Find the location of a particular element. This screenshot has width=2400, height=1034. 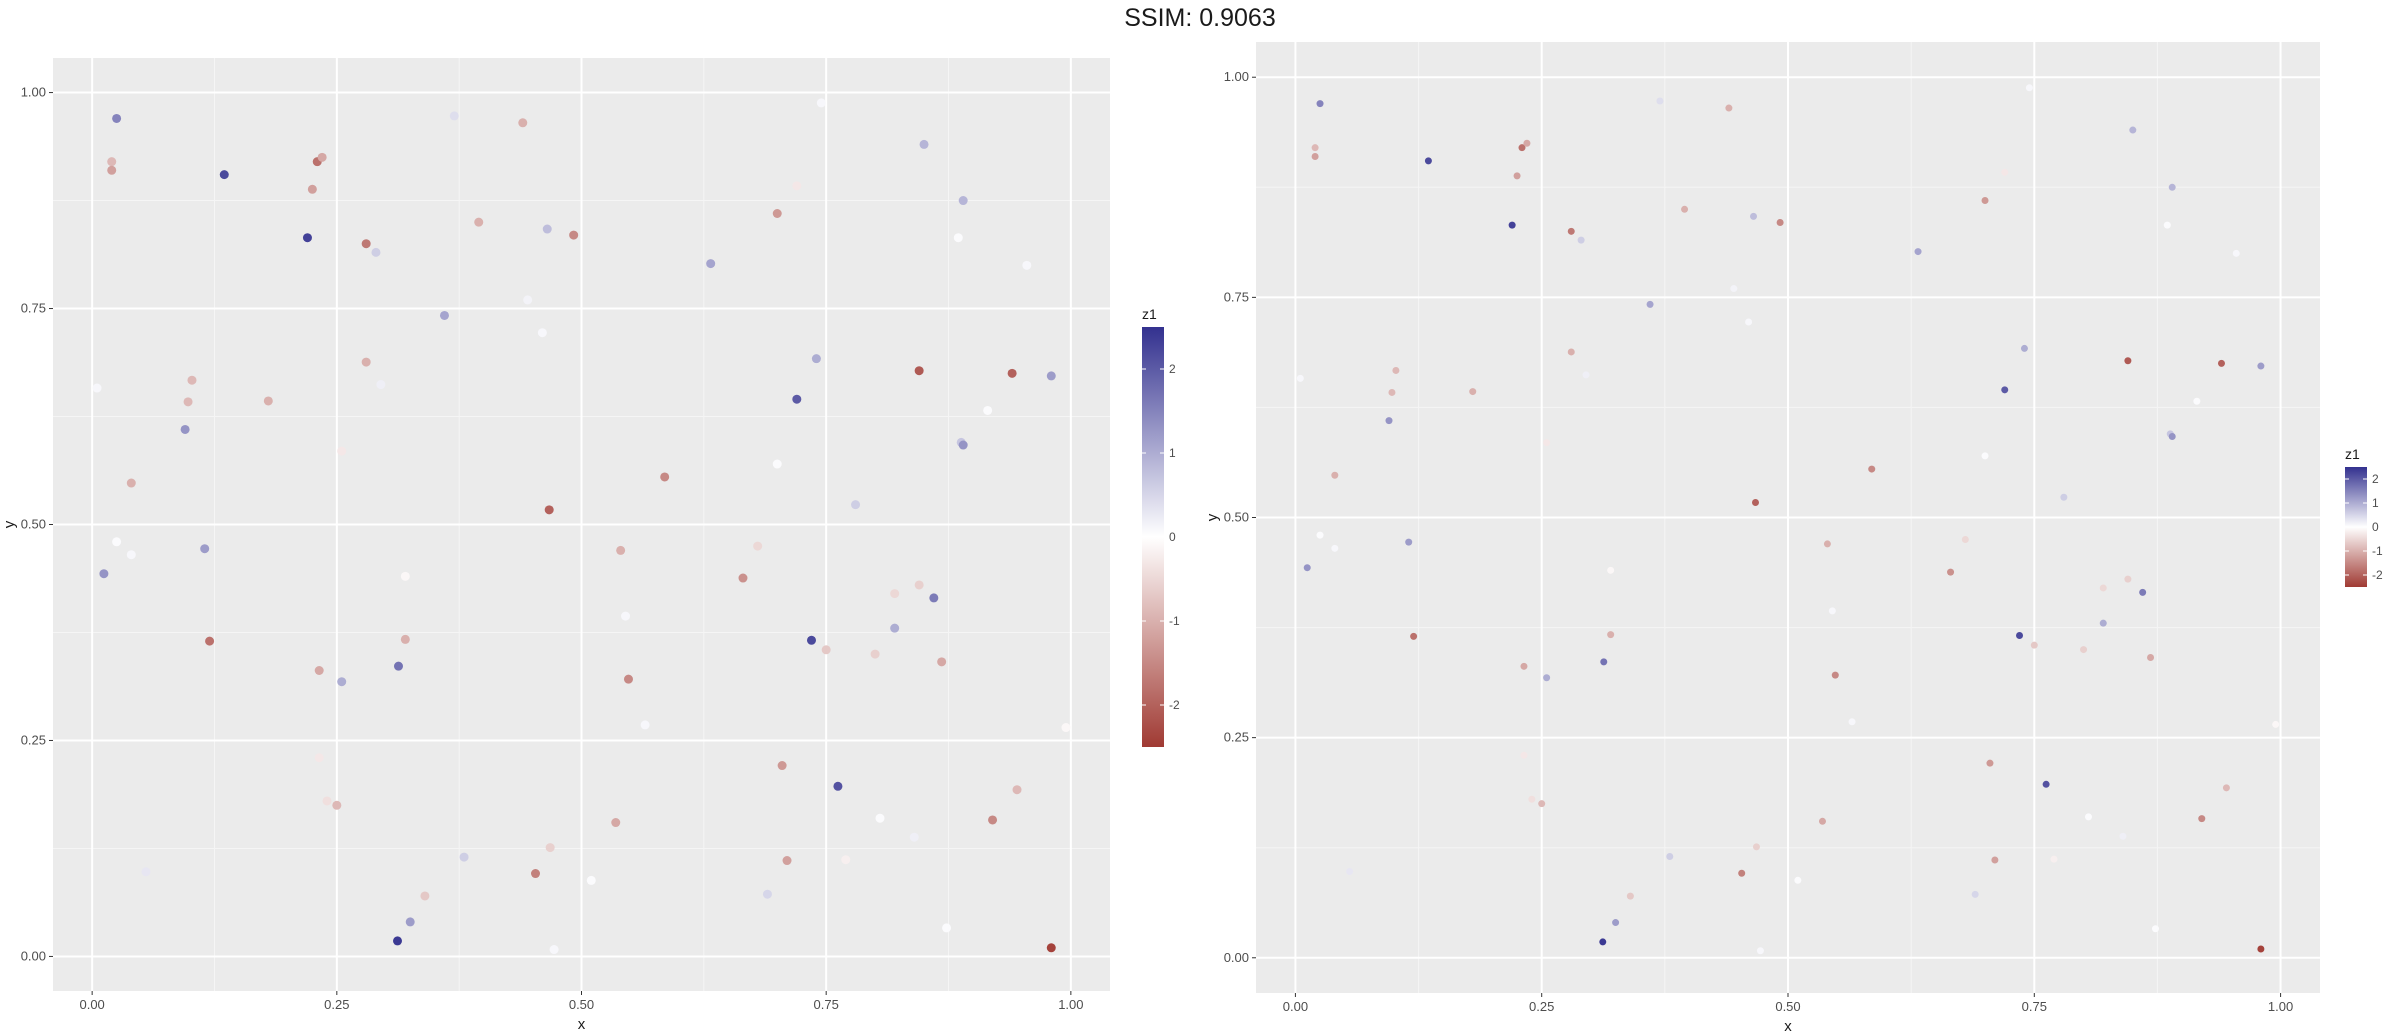

x-tick-label: 0.50 is located at coordinates (1787, 1006).